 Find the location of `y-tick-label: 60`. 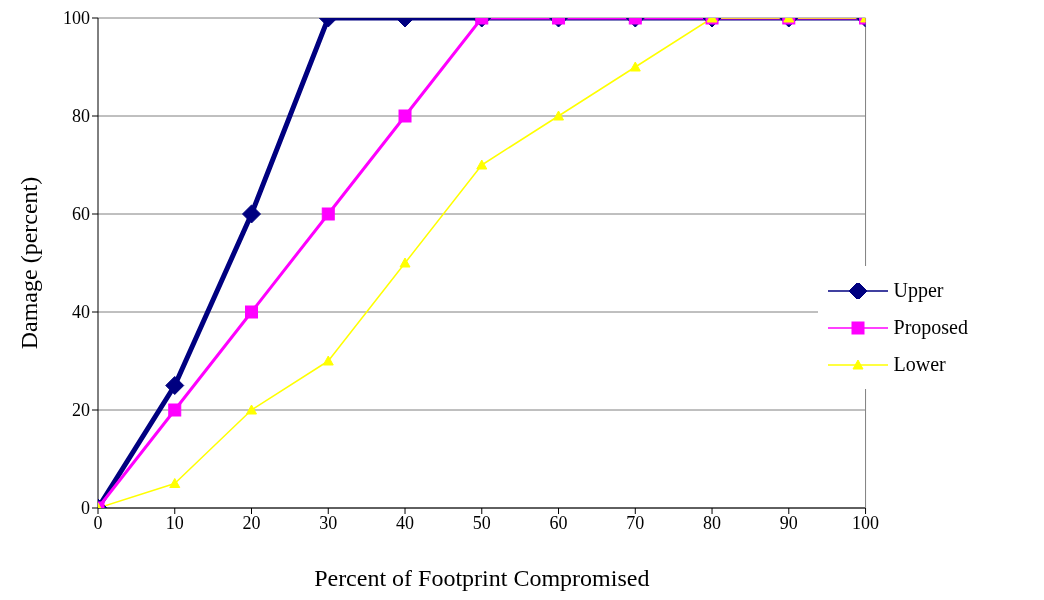

y-tick-label: 60 is located at coordinates (81, 214).